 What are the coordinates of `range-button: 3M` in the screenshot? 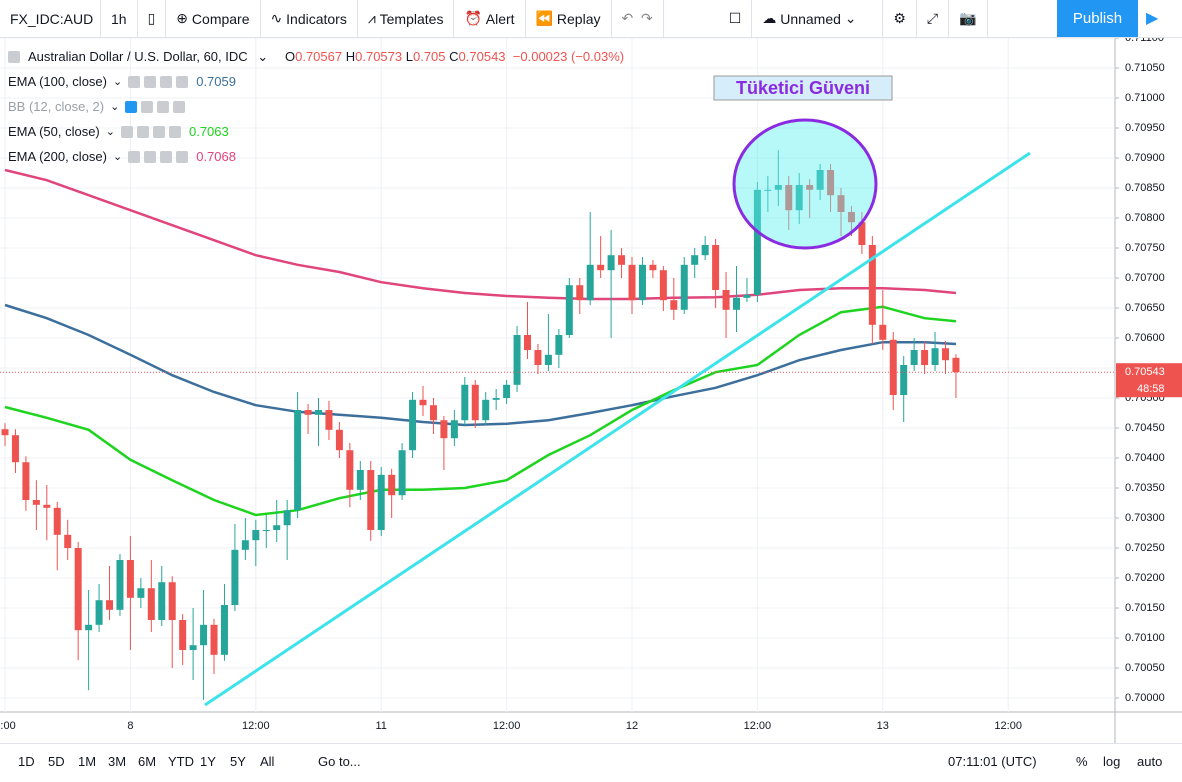 It's located at (117, 761).